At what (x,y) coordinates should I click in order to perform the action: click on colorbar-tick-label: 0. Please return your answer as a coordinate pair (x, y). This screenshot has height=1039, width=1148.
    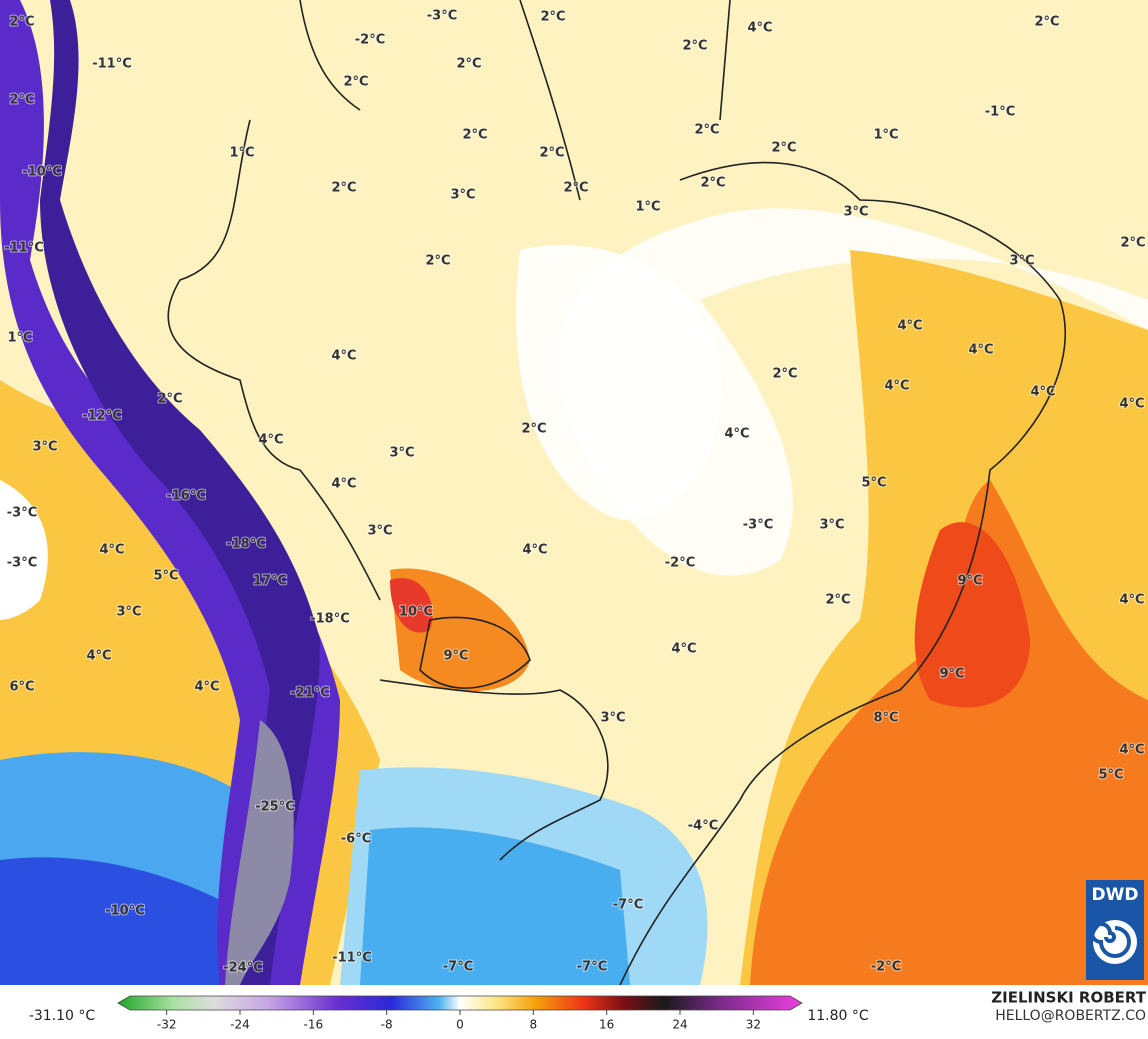
    Looking at the image, I should click on (460, 1025).